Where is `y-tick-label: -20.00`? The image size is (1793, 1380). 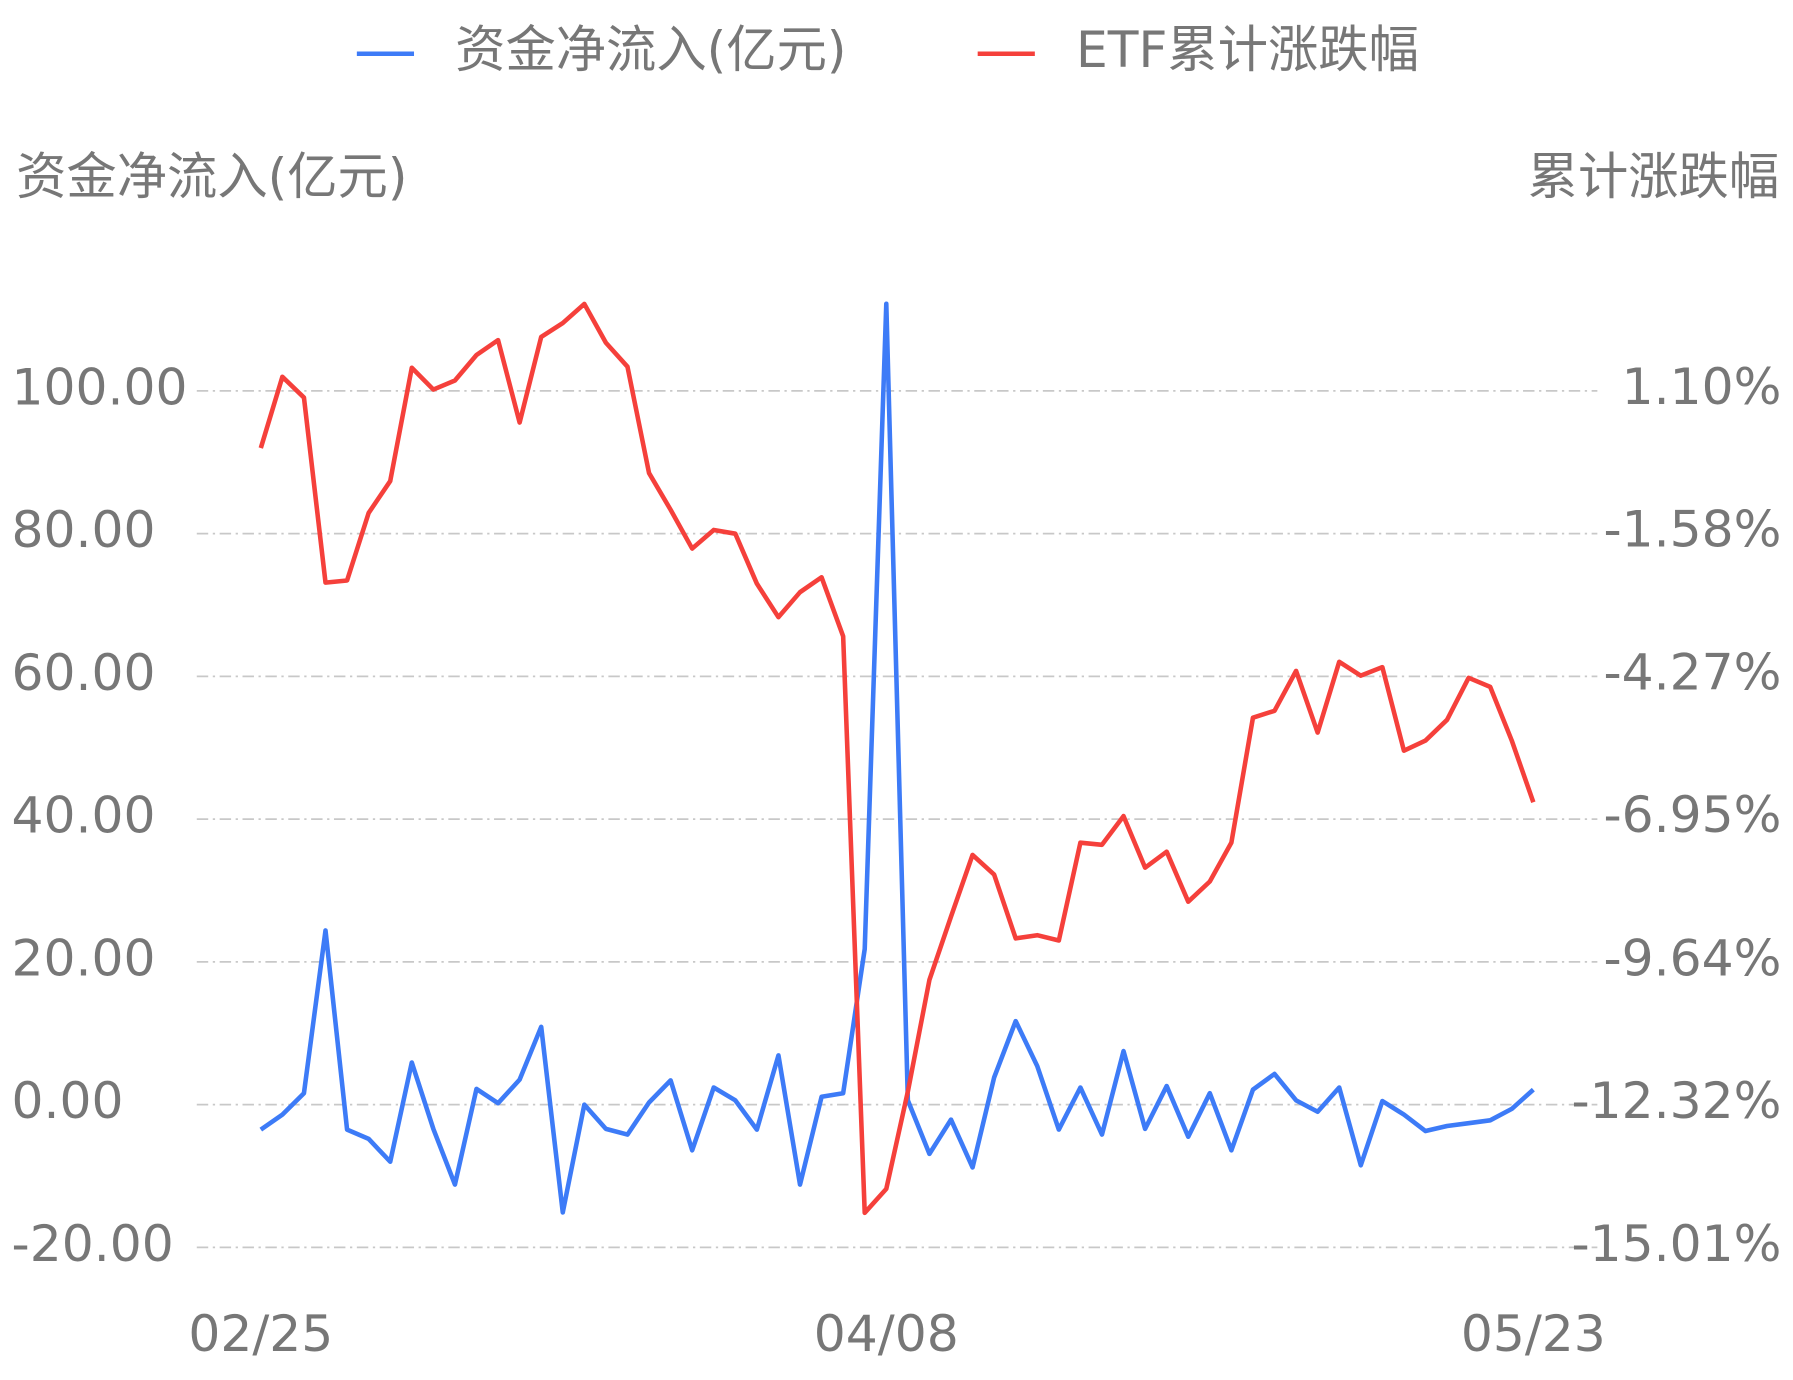
y-tick-label: -20.00 is located at coordinates (93, 1243).